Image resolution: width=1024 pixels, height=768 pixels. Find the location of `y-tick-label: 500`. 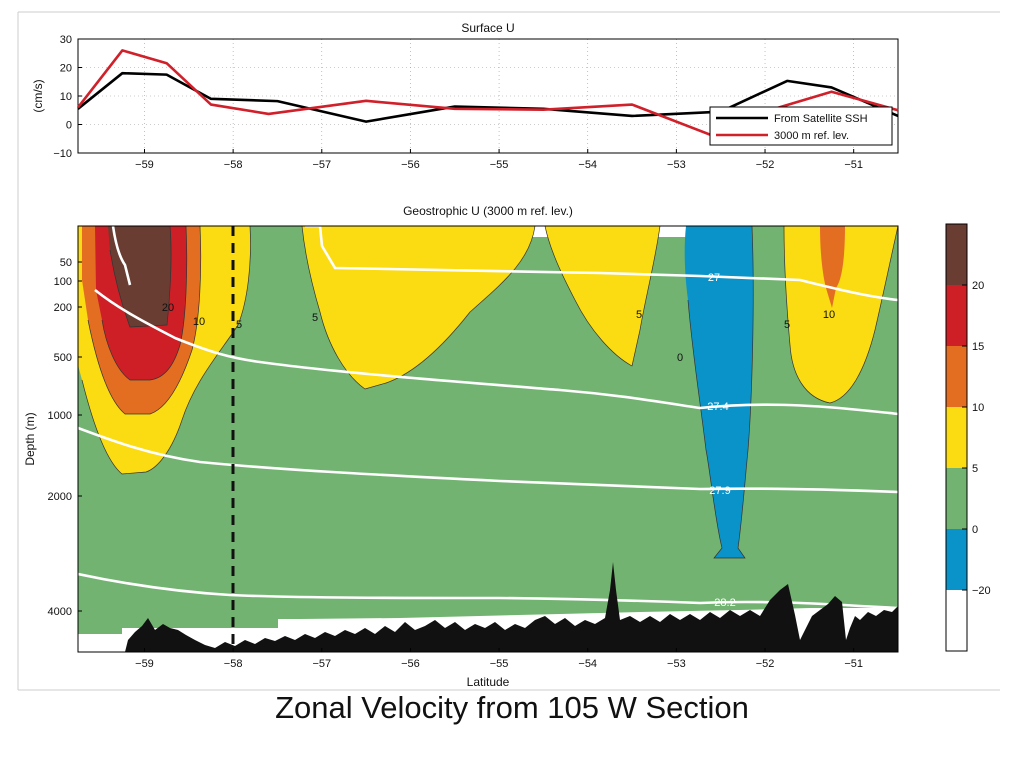

y-tick-label: 500 is located at coordinates (63, 358).